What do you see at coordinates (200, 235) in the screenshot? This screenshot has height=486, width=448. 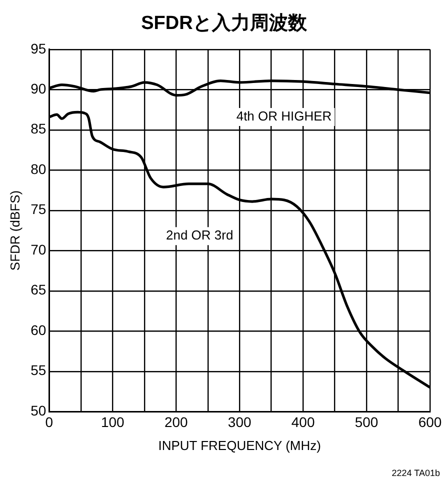 I see `text: 2nd OR 3rd` at bounding box center [200, 235].